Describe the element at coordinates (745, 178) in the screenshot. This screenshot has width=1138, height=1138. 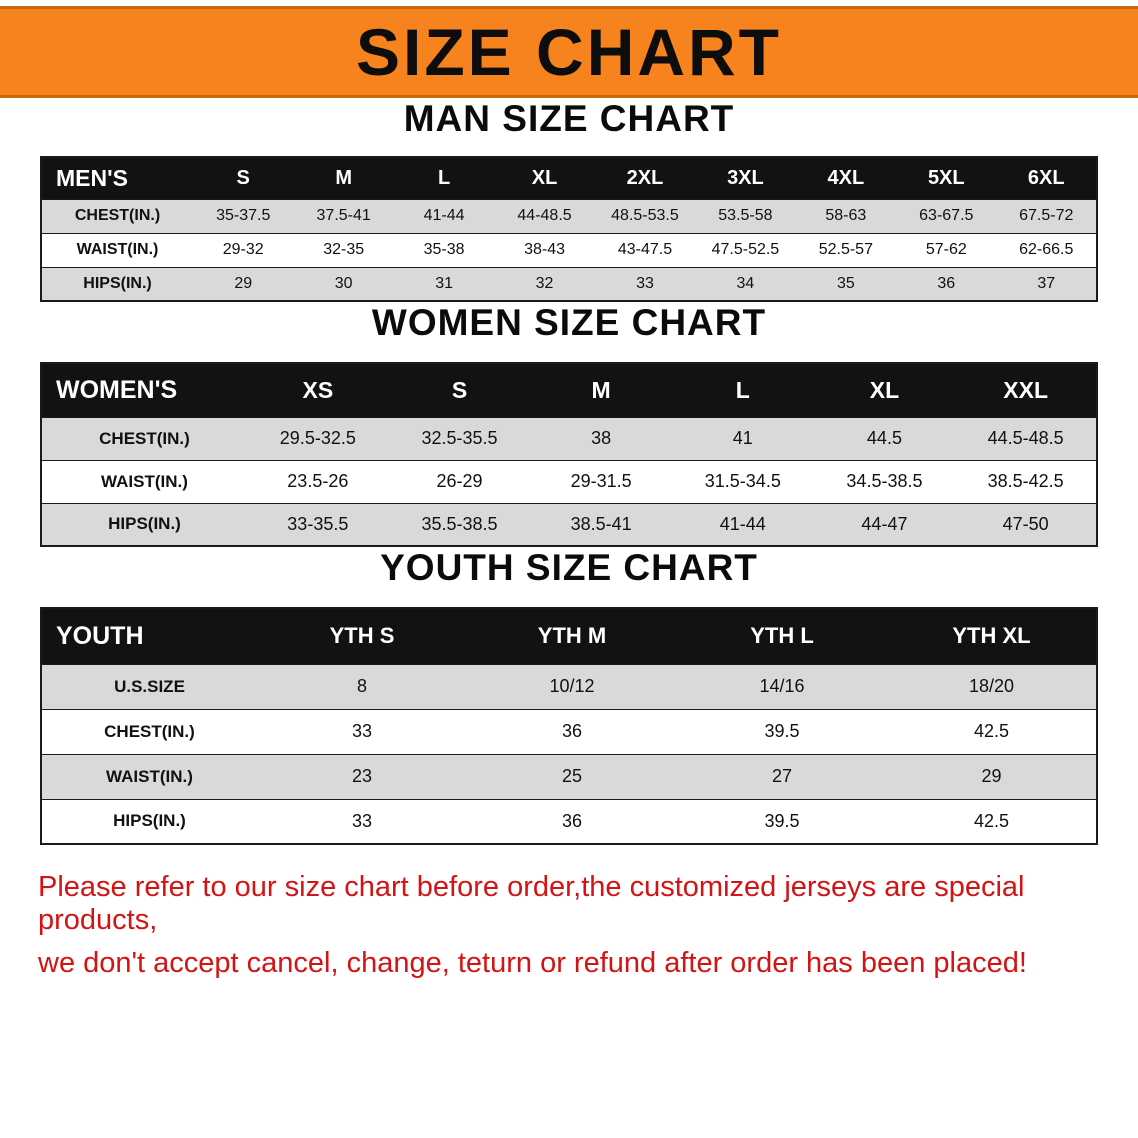
I see `column-header: 3XL` at that location.